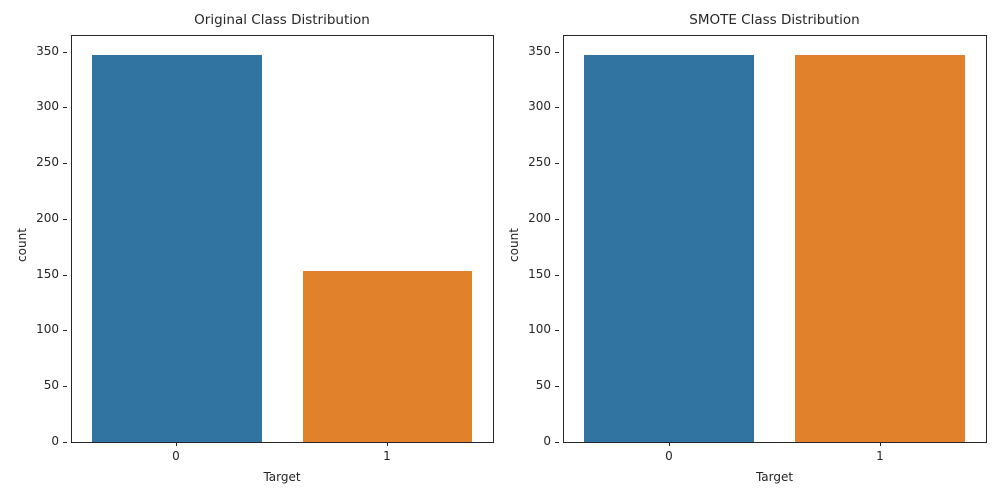 This screenshot has height=500, width=1000. I want to click on chart-title: Original Class Distribution, so click(282, 20).